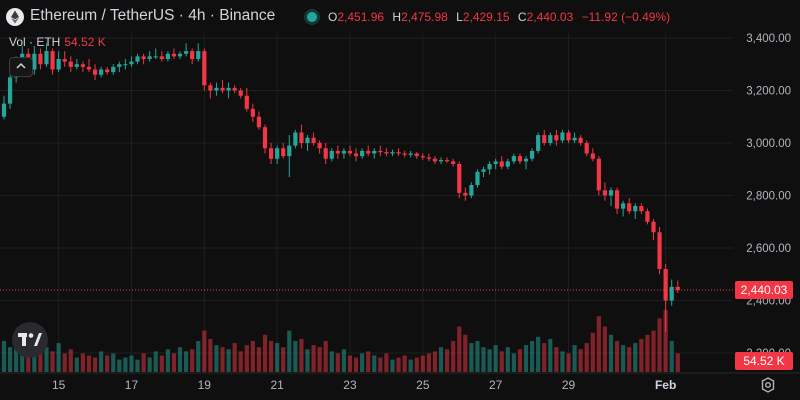  Describe the element at coordinates (153, 15) in the screenshot. I see `symbol-title: Ethereum / TetherUS · 4h · Binance` at that location.